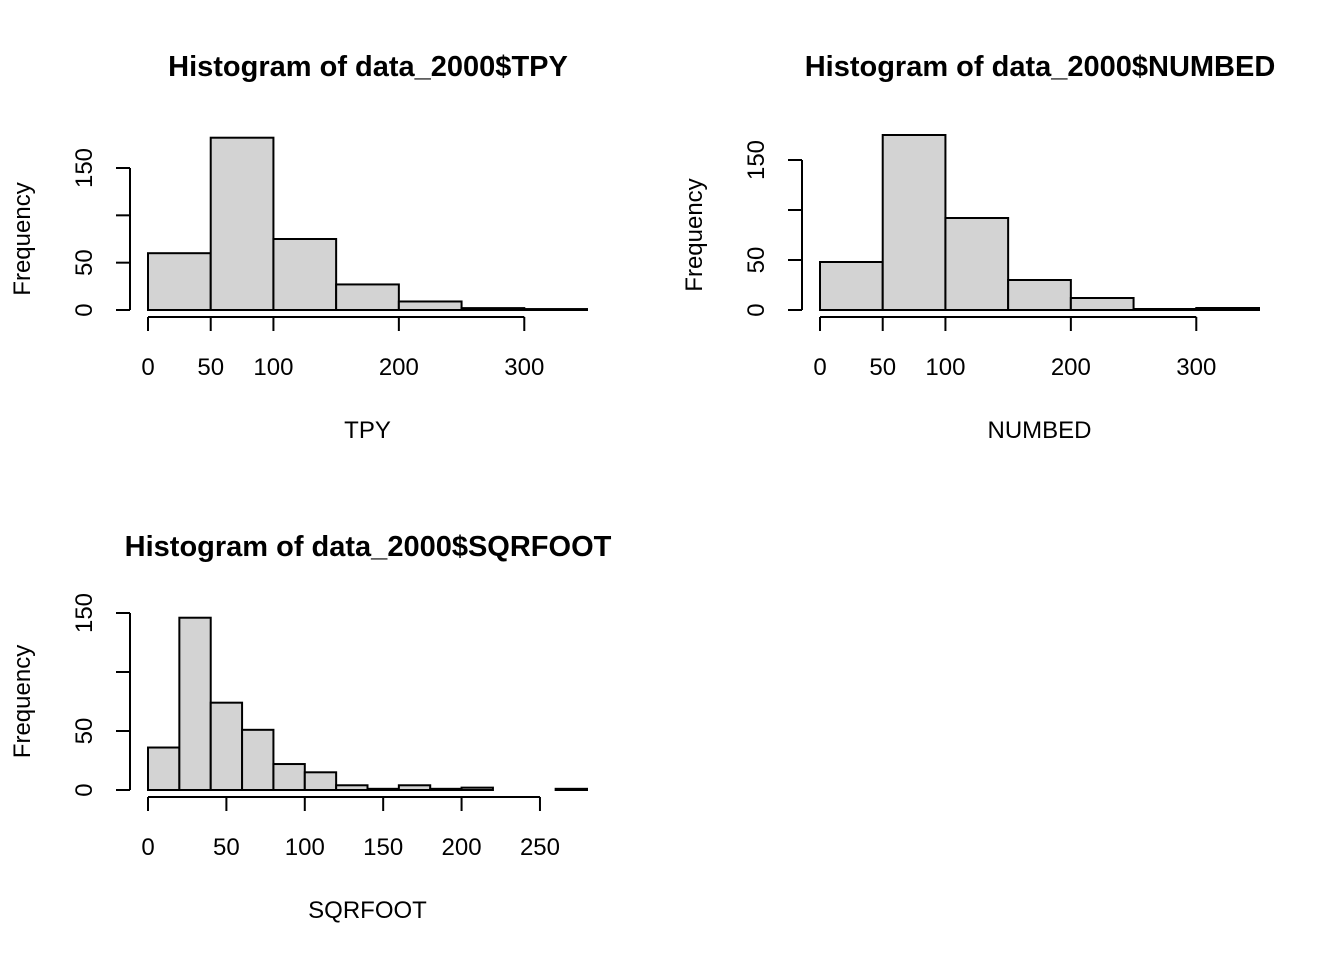 The height and width of the screenshot is (960, 1344). What do you see at coordinates (367, 910) in the screenshot?
I see `x-axis-label: SQRFOOT` at bounding box center [367, 910].